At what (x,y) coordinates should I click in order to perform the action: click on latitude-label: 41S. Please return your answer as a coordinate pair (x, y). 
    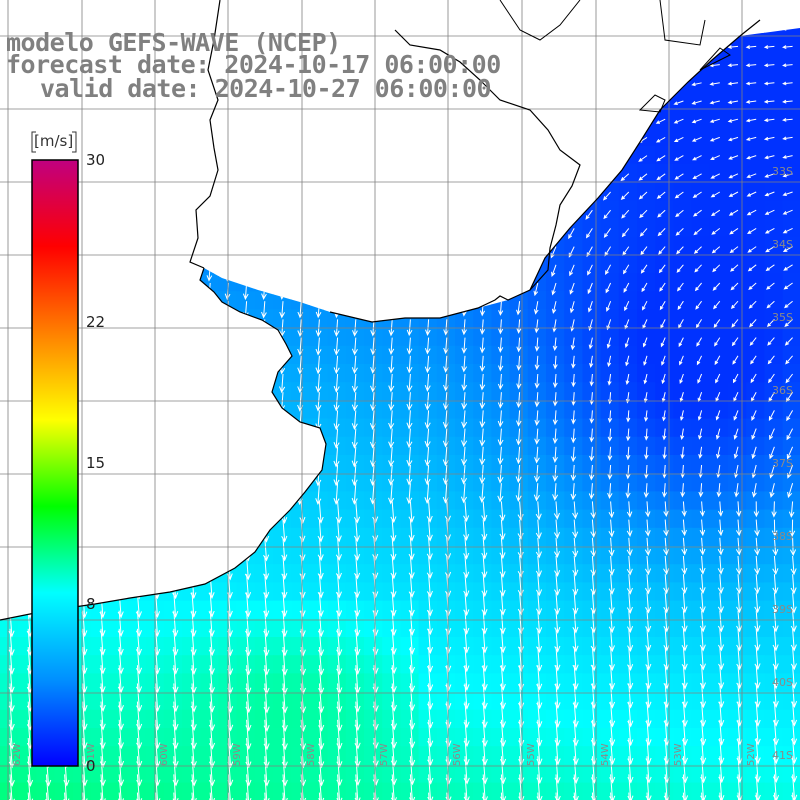
    Looking at the image, I should click on (782, 755).